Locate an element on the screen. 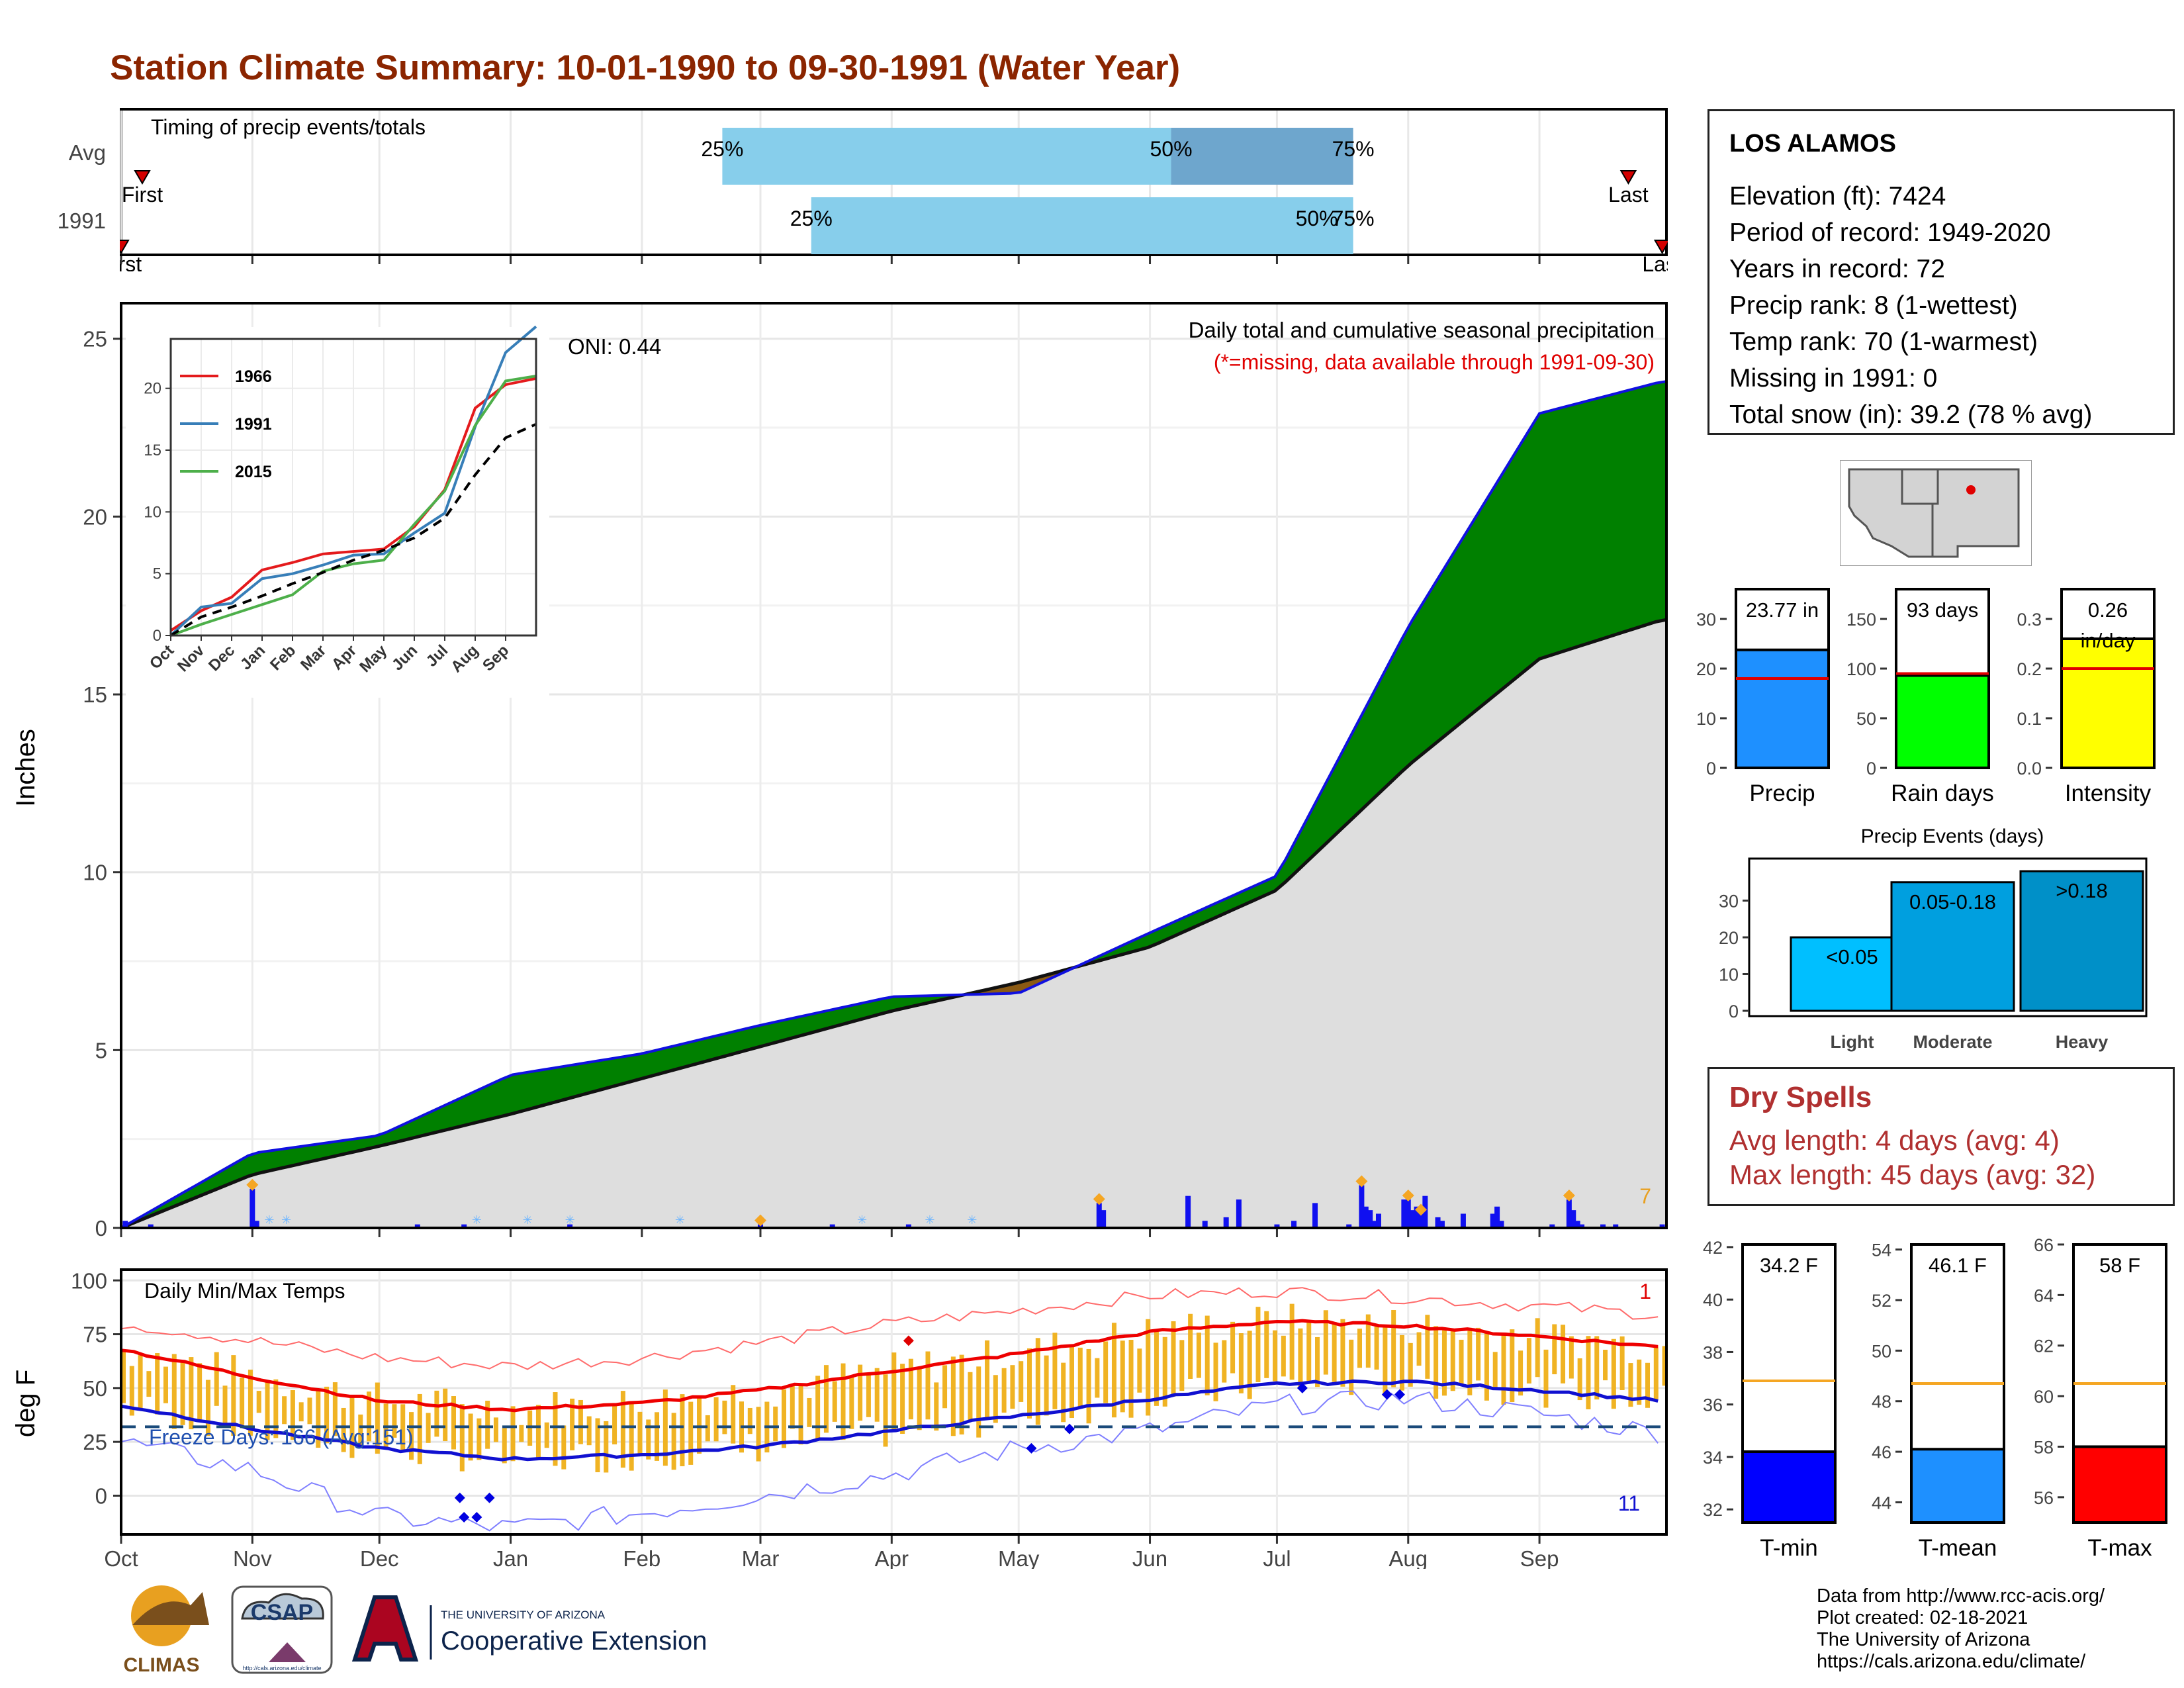  timing-row-avg-label: Avg is located at coordinates (87, 152).